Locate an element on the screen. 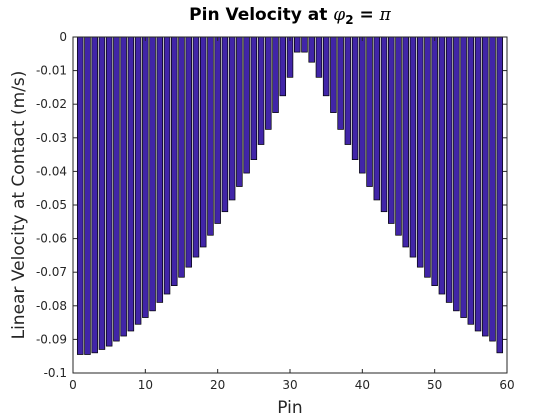 This screenshot has height=420, width=560. x-tick-label: 10 is located at coordinates (145, 385).